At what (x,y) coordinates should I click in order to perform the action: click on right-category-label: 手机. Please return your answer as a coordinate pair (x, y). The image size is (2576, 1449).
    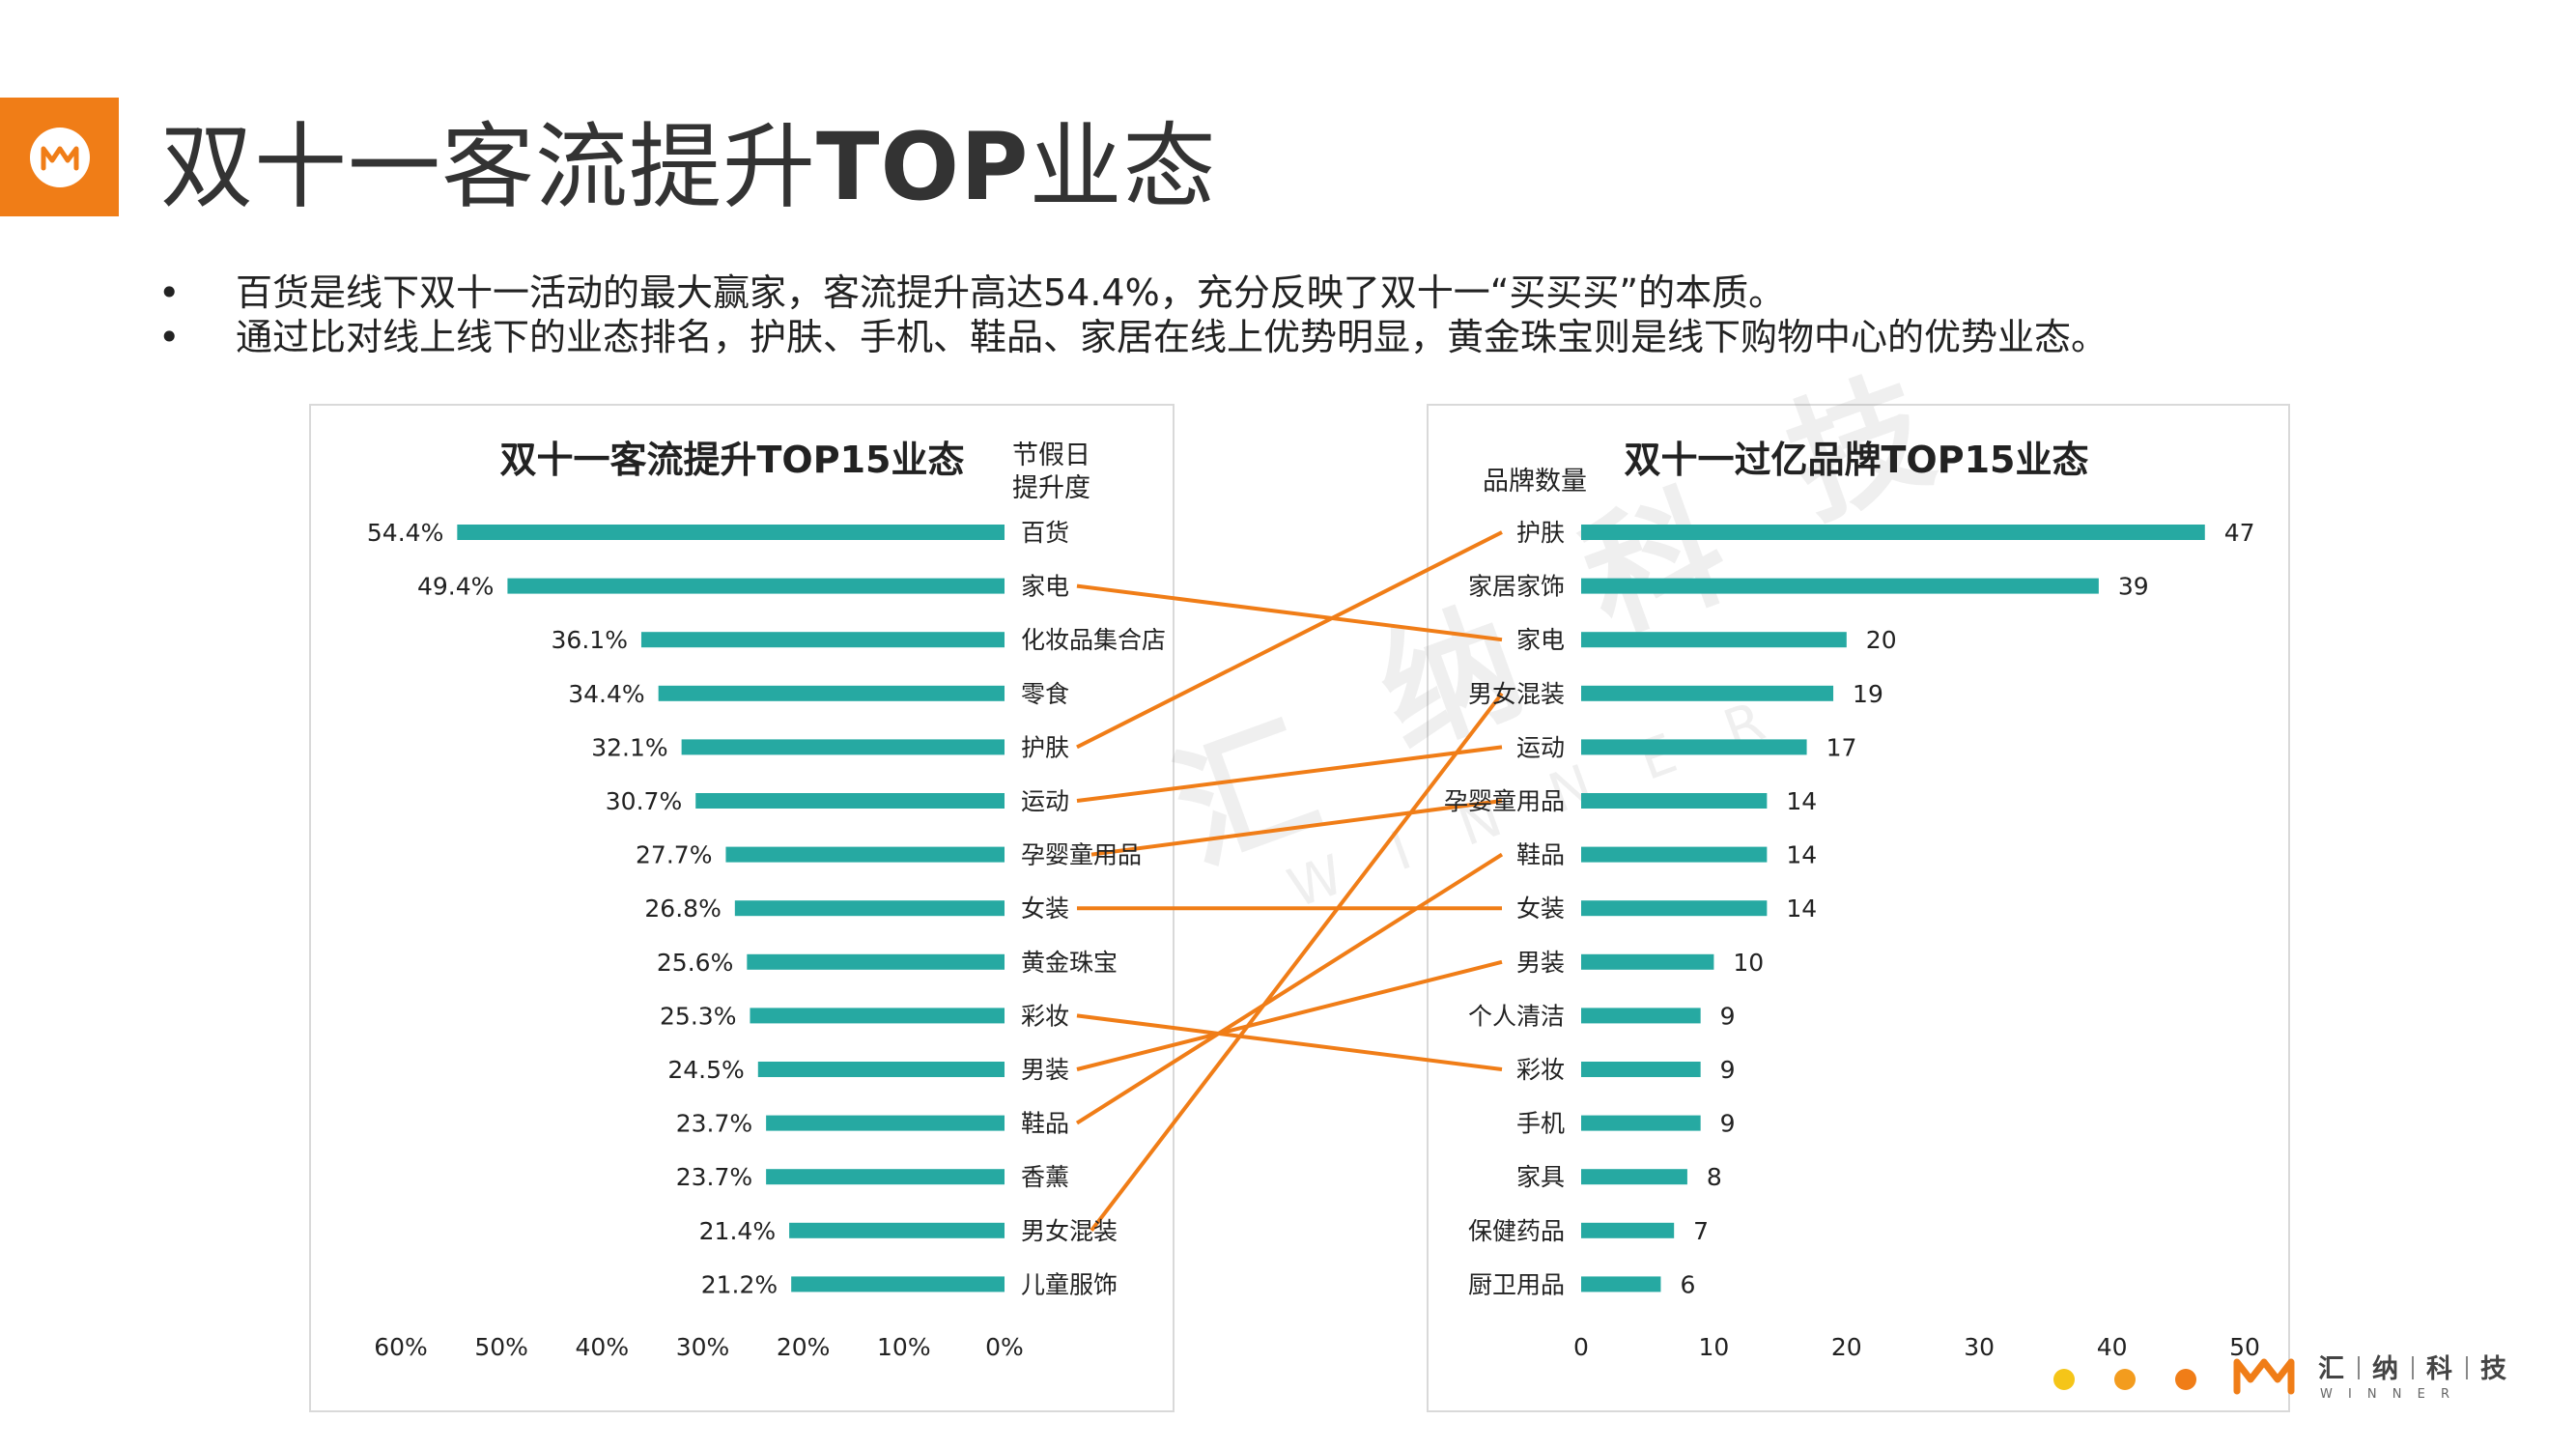
    Looking at the image, I should click on (1540, 1124).